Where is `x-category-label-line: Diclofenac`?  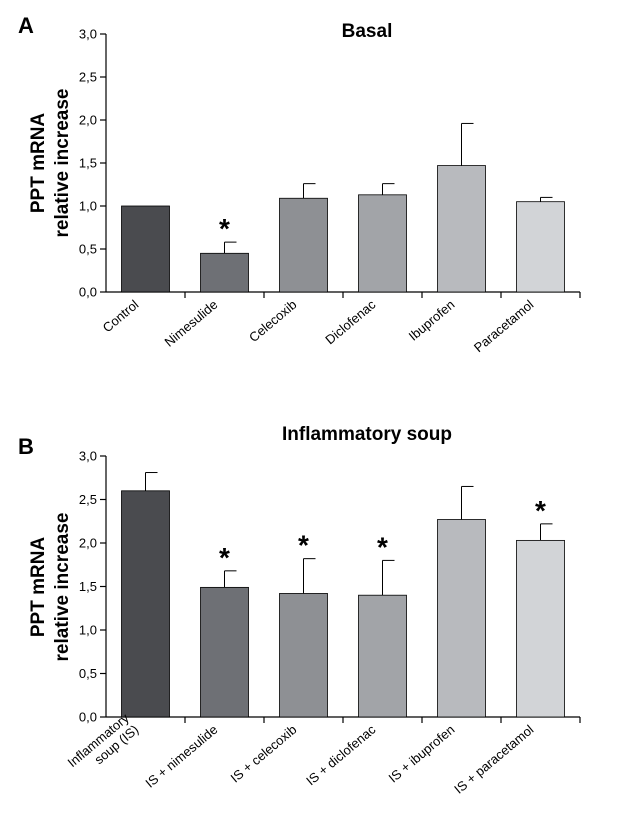
x-category-label-line: Diclofenac is located at coordinates (350, 321).